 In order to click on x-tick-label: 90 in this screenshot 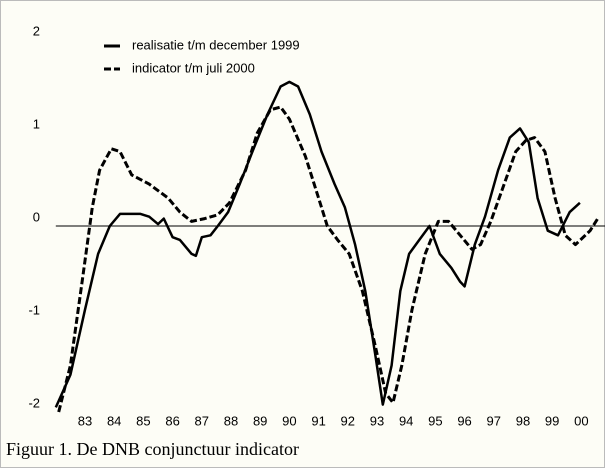, I will do `click(289, 420)`.